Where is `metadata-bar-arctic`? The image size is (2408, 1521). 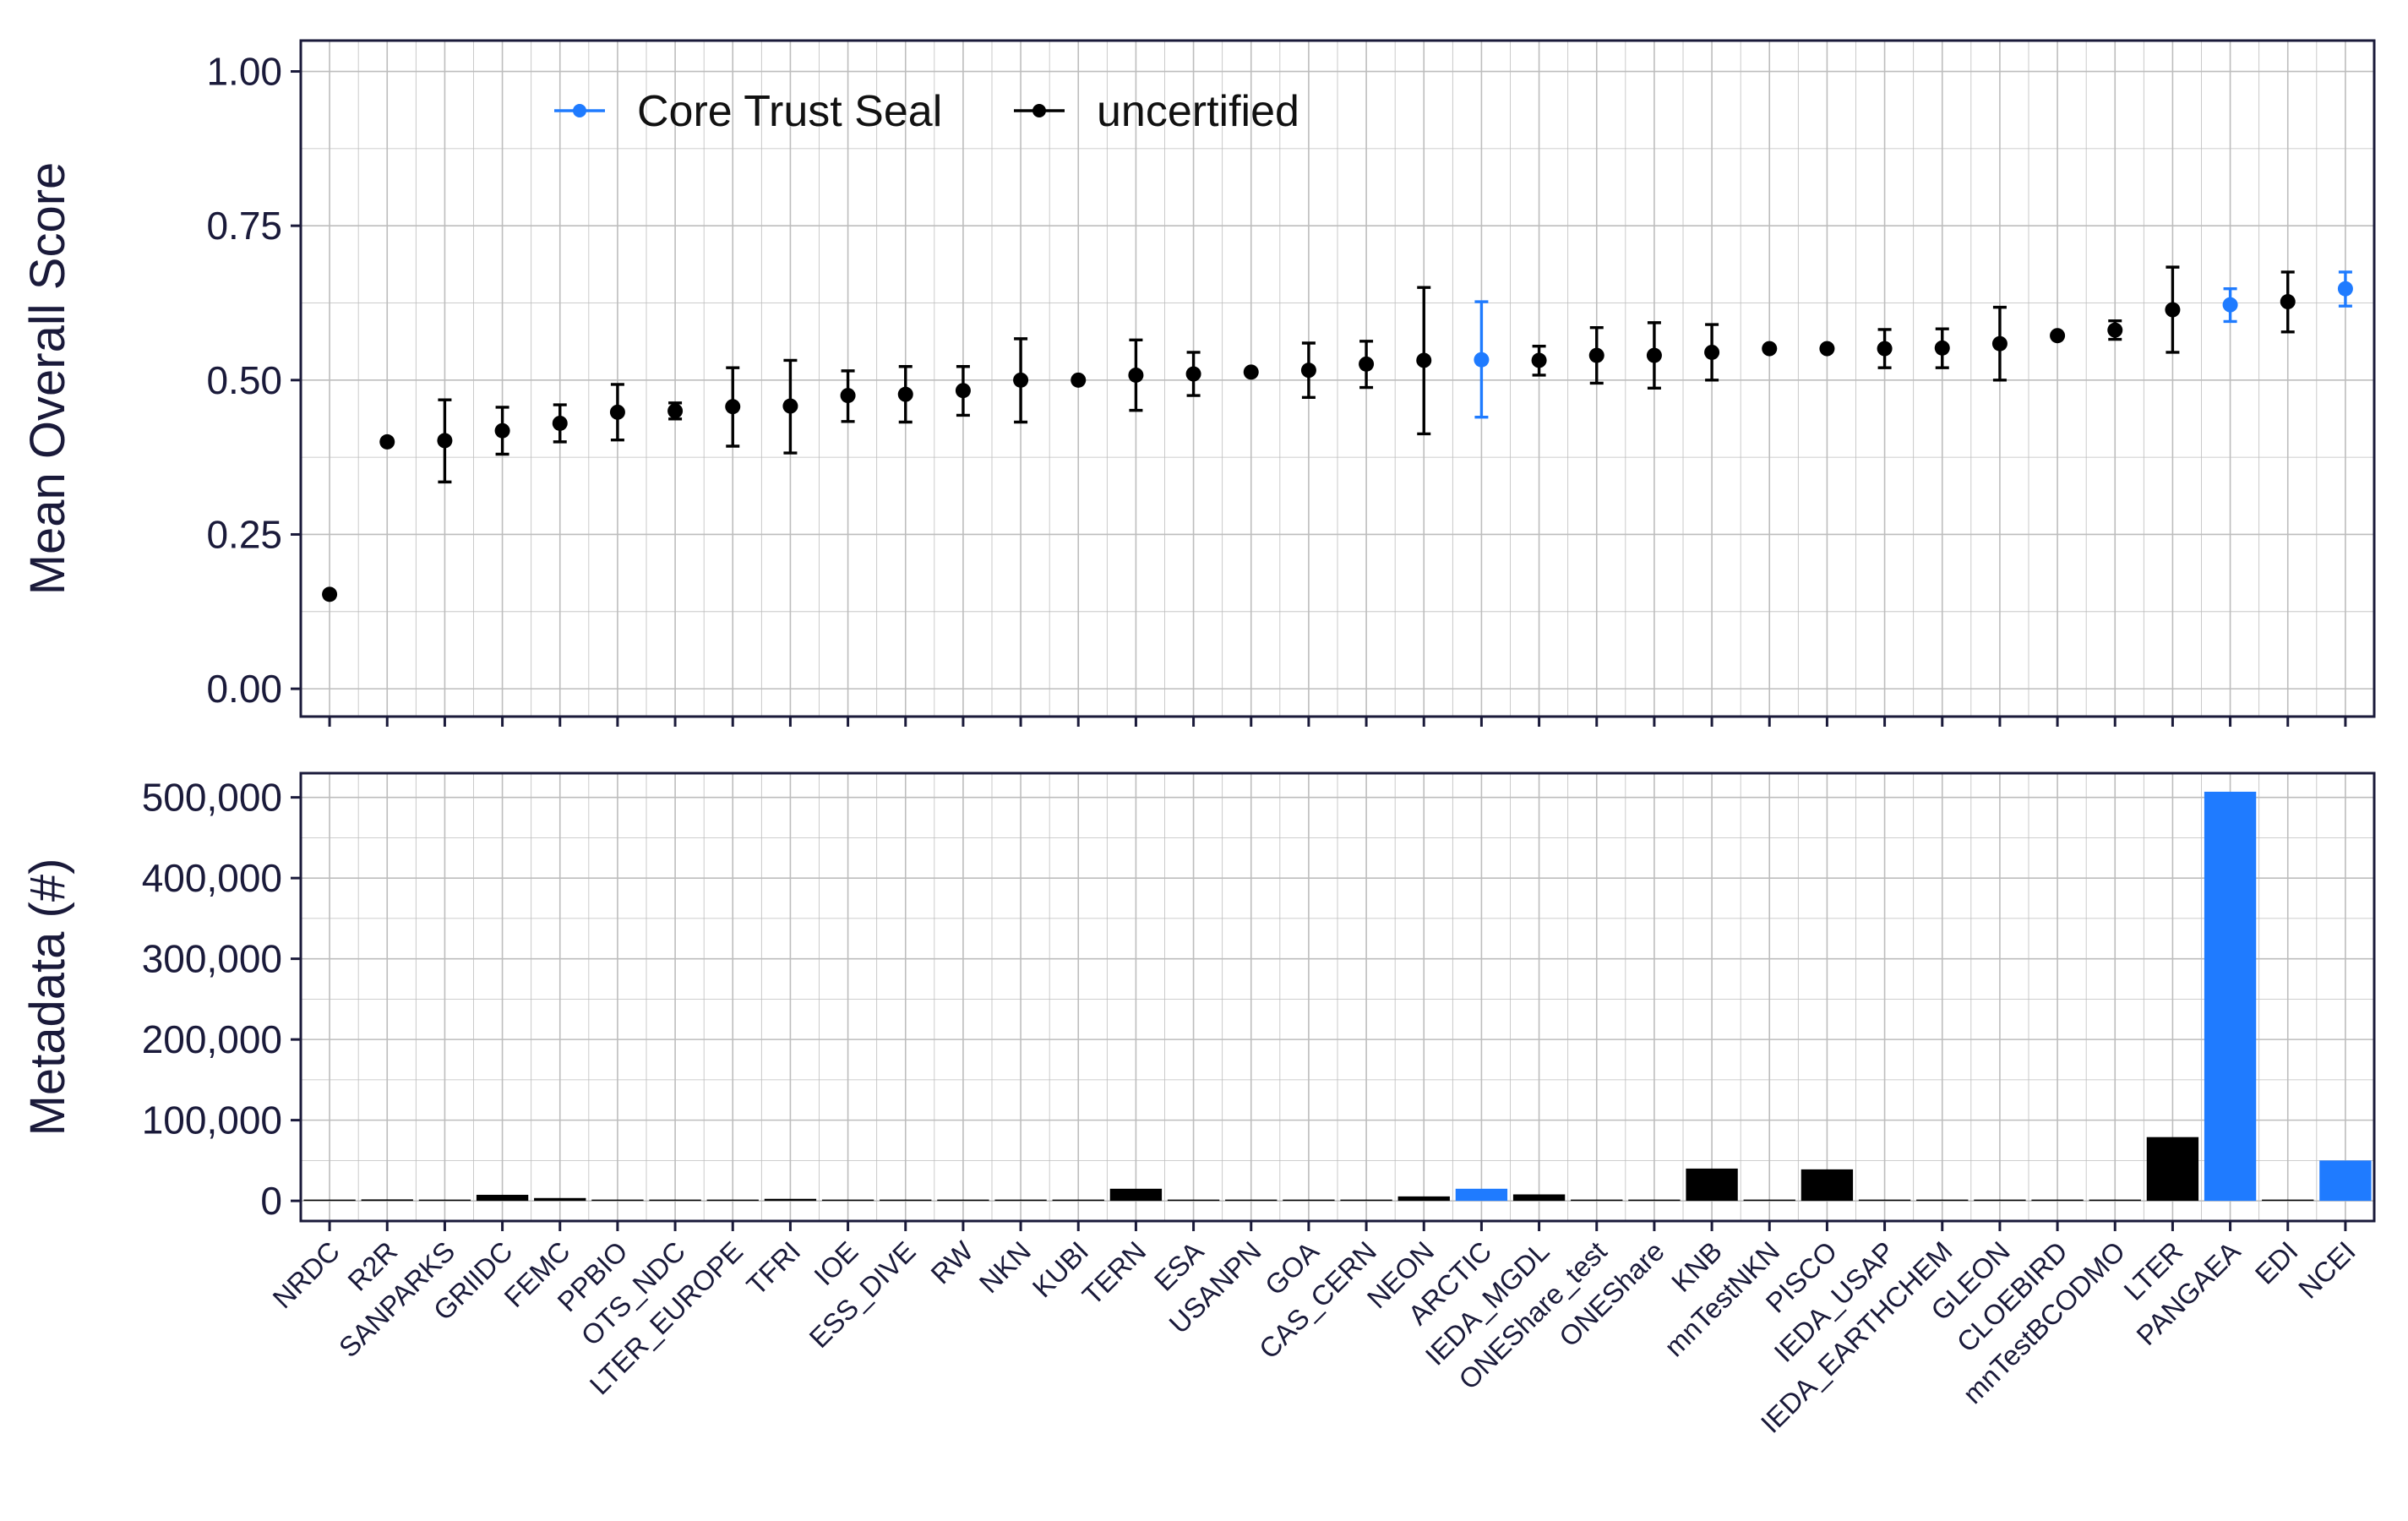 metadata-bar-arctic is located at coordinates (1481, 1195).